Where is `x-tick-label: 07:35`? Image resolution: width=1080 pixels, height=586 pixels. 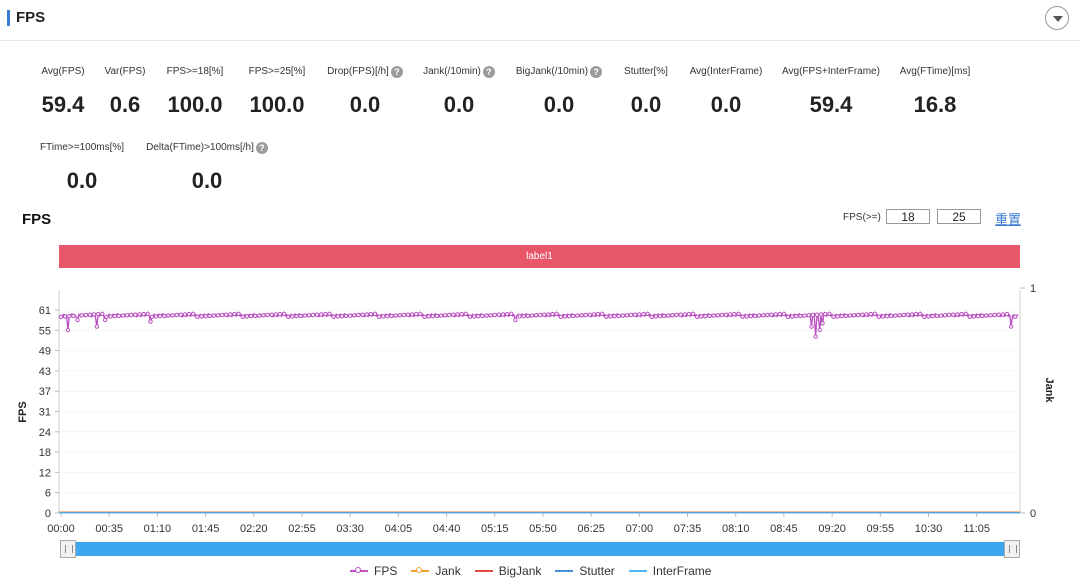
x-tick-label: 07:35 is located at coordinates (688, 529).